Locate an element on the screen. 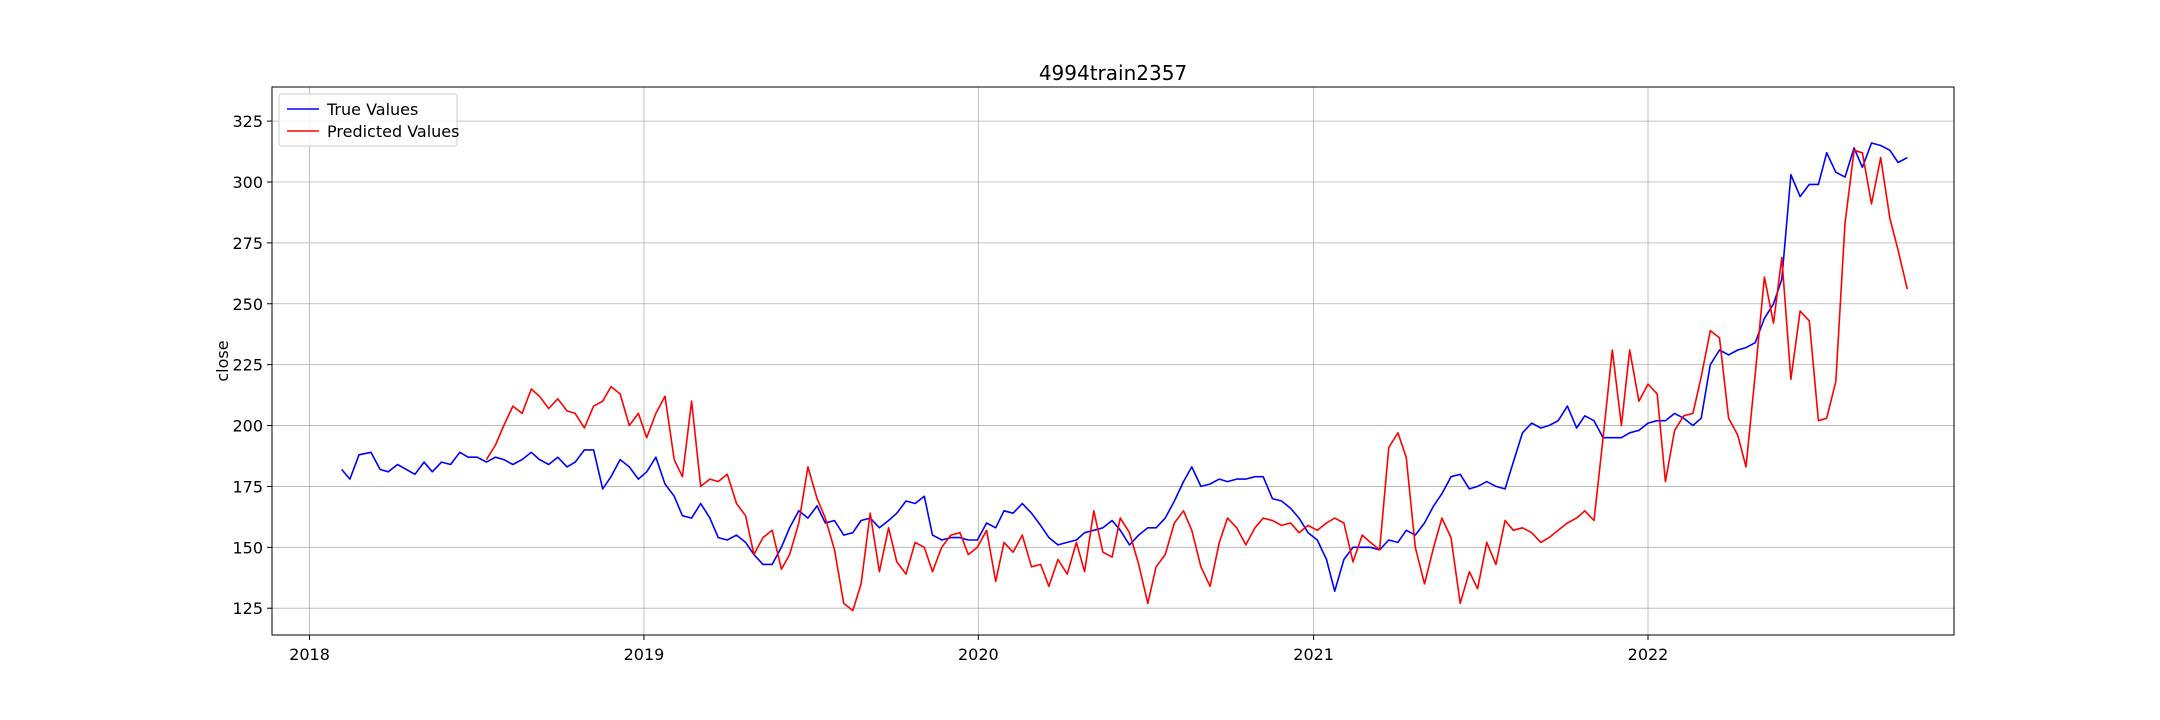 This screenshot has width=2160, height=720. y-tick-label: 275 is located at coordinates (247, 243).